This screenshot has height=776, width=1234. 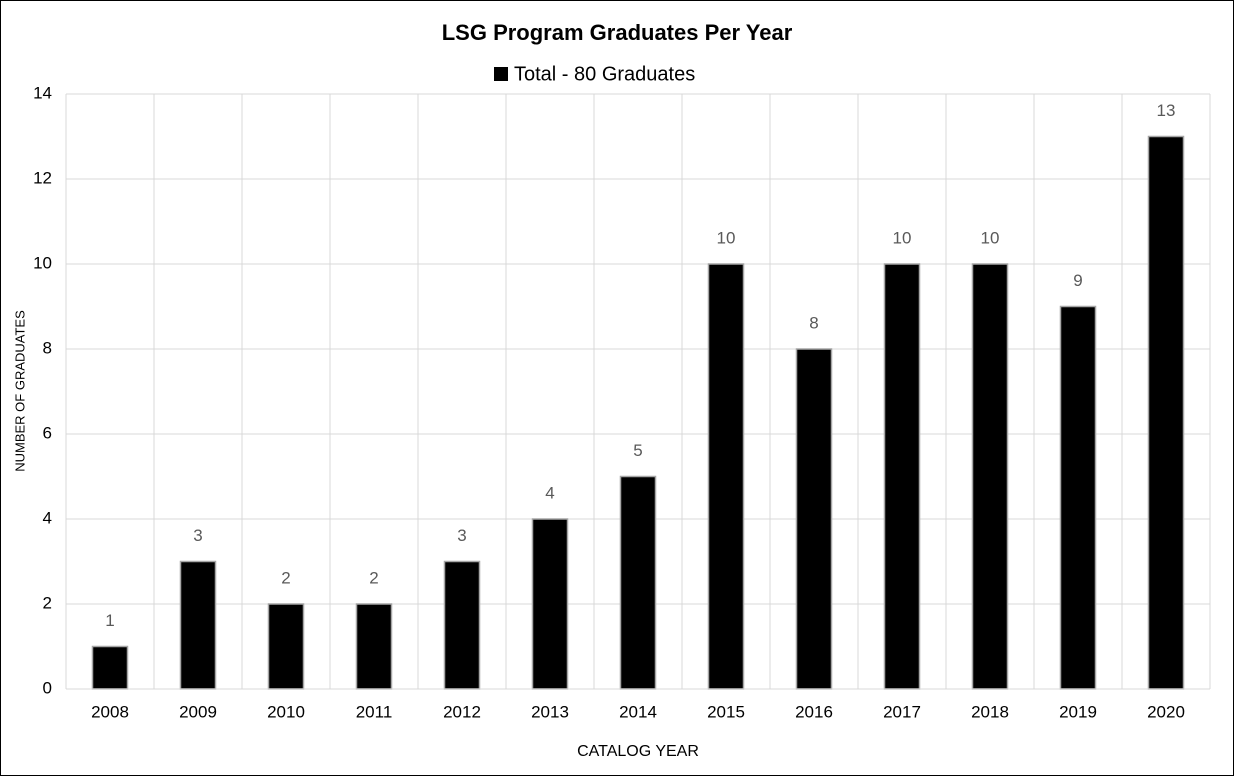 What do you see at coordinates (1166, 711) in the screenshot?
I see `x-tick-label: 2020` at bounding box center [1166, 711].